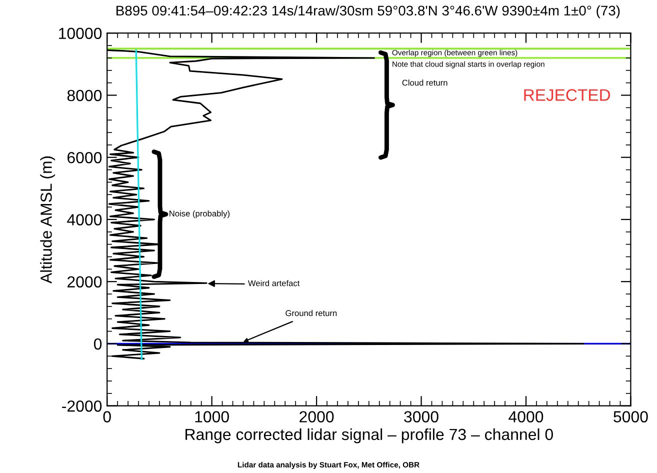 The width and height of the screenshot is (657, 473). I want to click on x-tick-label: 3000, so click(421, 416).